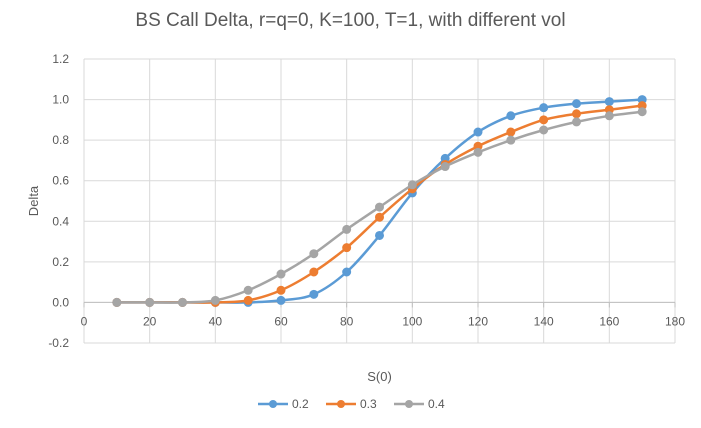  I want to click on y-tick-label: 0.0, so click(60, 302).